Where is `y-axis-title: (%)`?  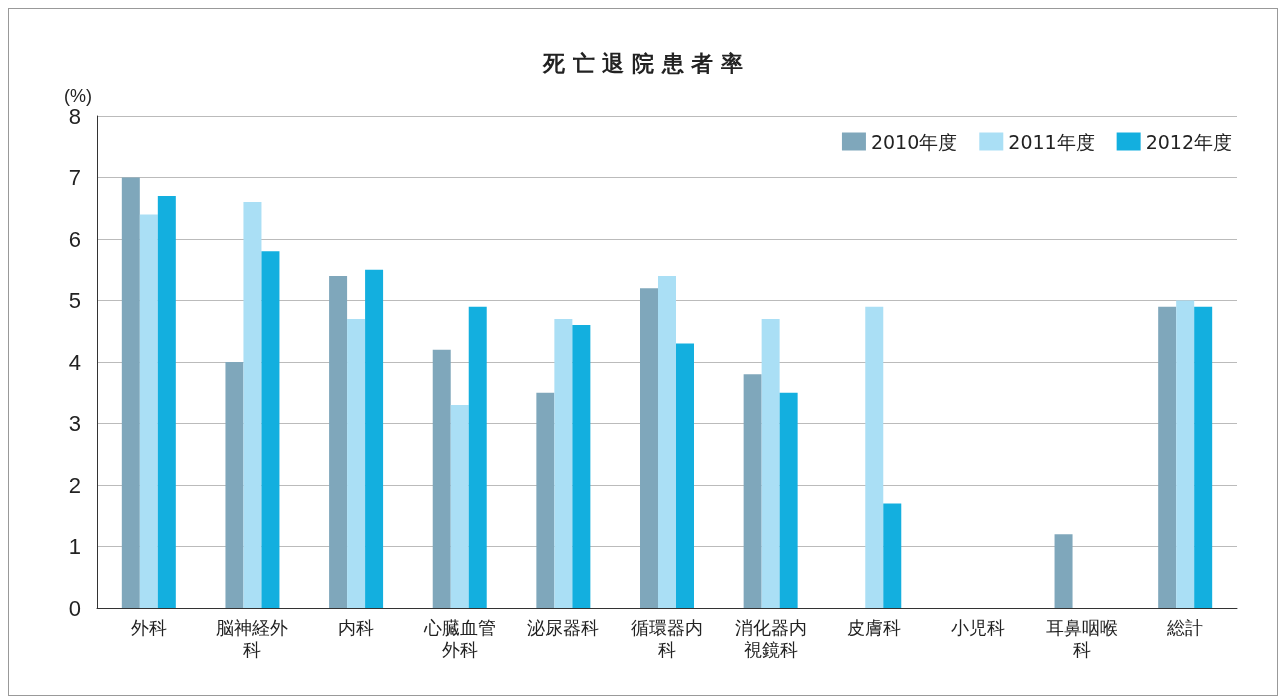
y-axis-title: (%) is located at coordinates (78, 96).